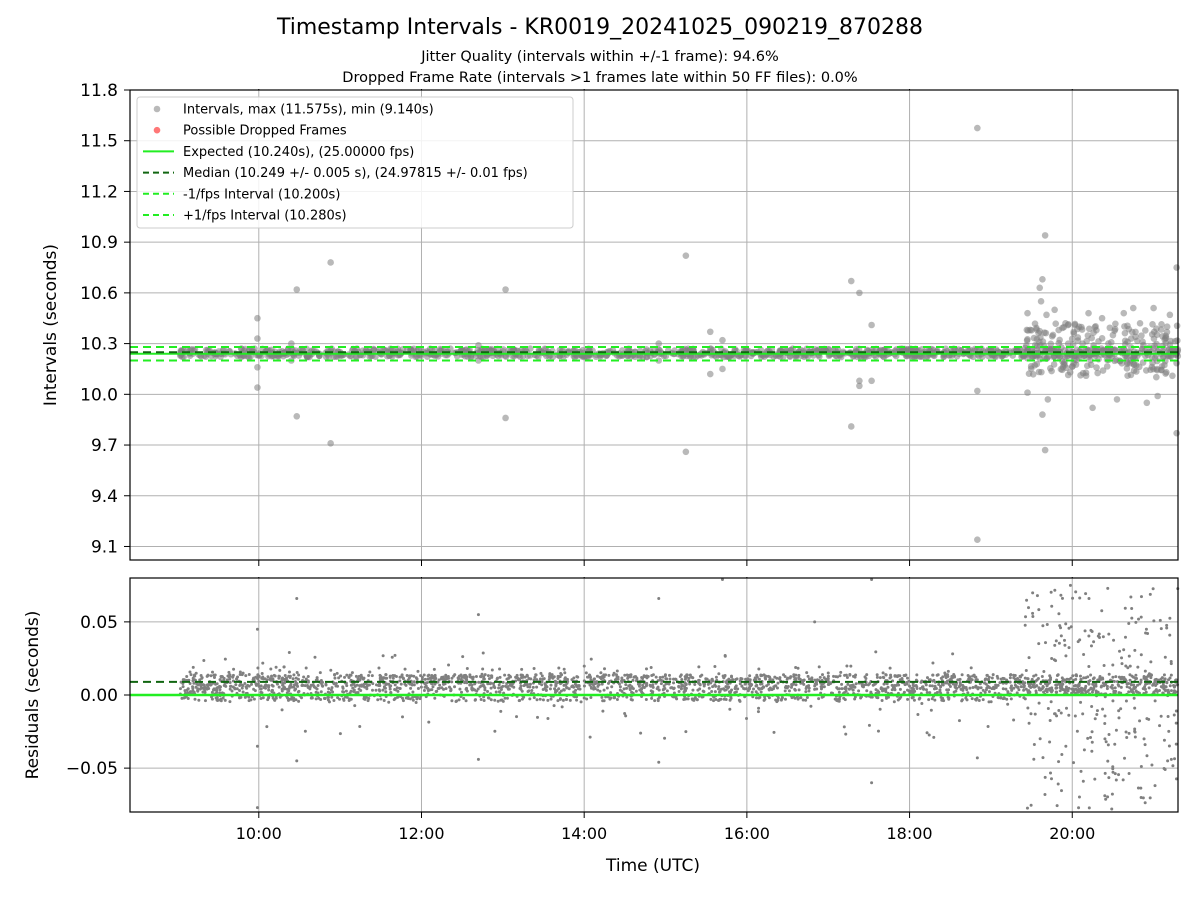 Image resolution: width=1200 pixels, height=900 pixels. What do you see at coordinates (99, 294) in the screenshot?
I see `y-tick-label: 10.6` at bounding box center [99, 294].